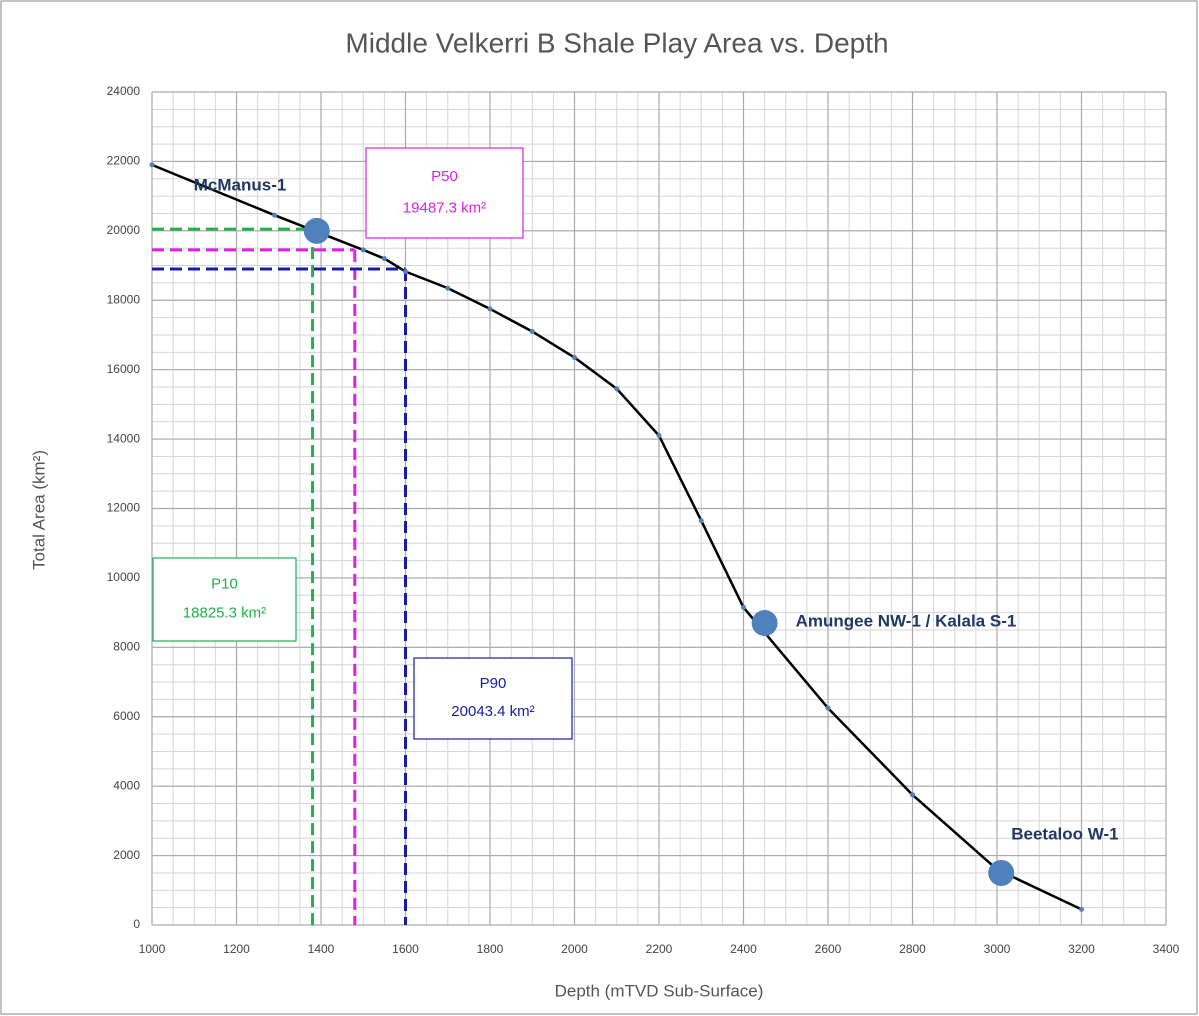 This screenshot has height=1016, width=1199. Describe the element at coordinates (124, 577) in the screenshot. I see `y-tick-label: 10000` at that location.